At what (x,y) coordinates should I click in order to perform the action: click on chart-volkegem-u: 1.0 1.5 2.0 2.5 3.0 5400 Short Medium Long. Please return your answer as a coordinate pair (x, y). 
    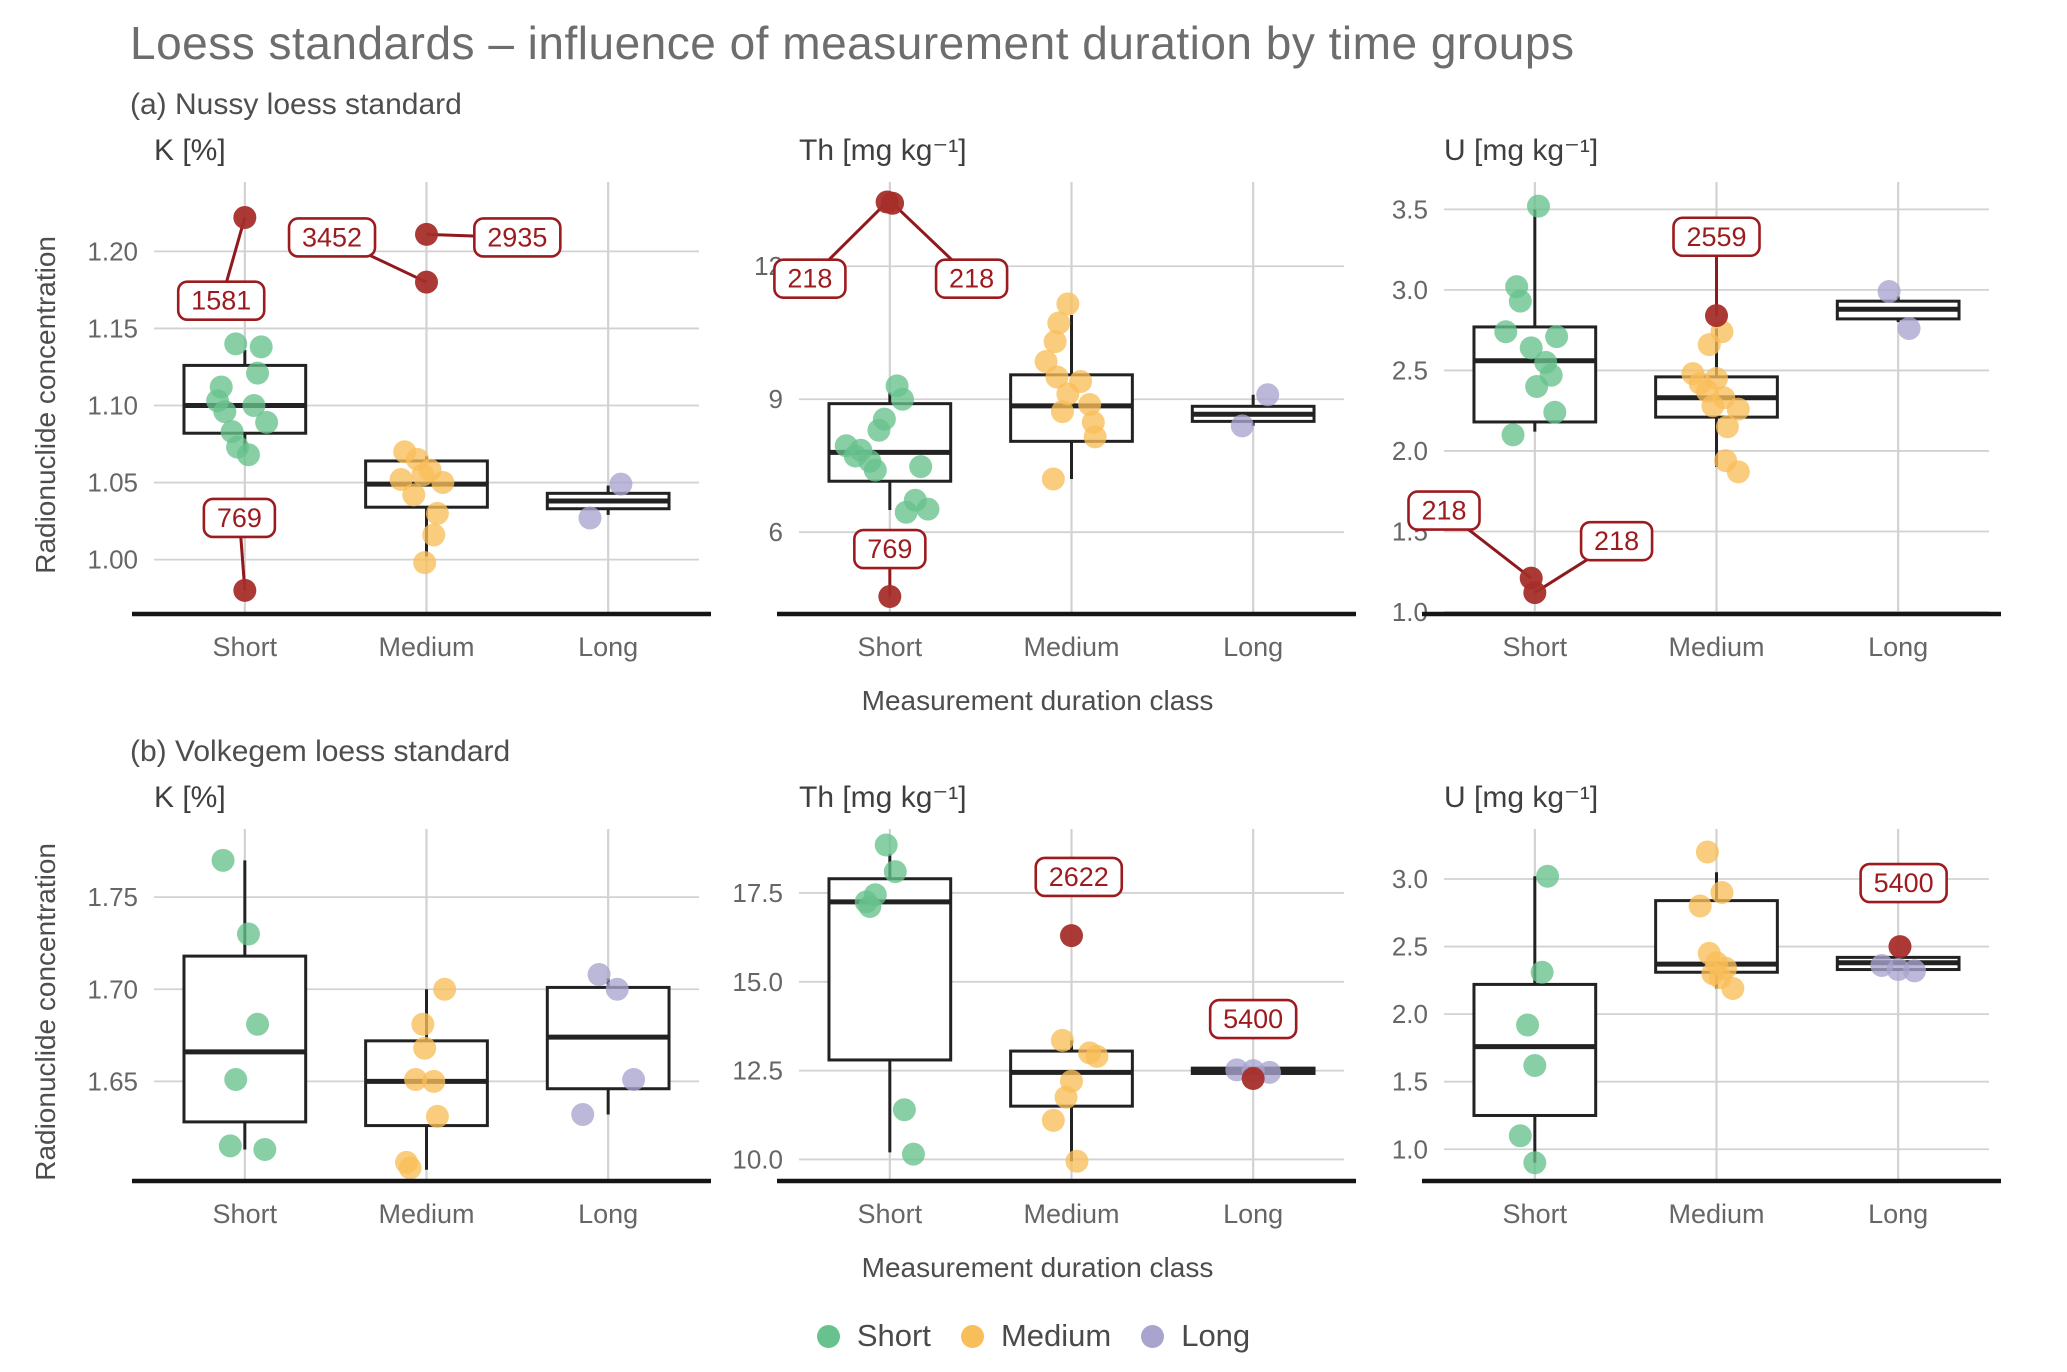
    Looking at the image, I should click on (1696, 1029).